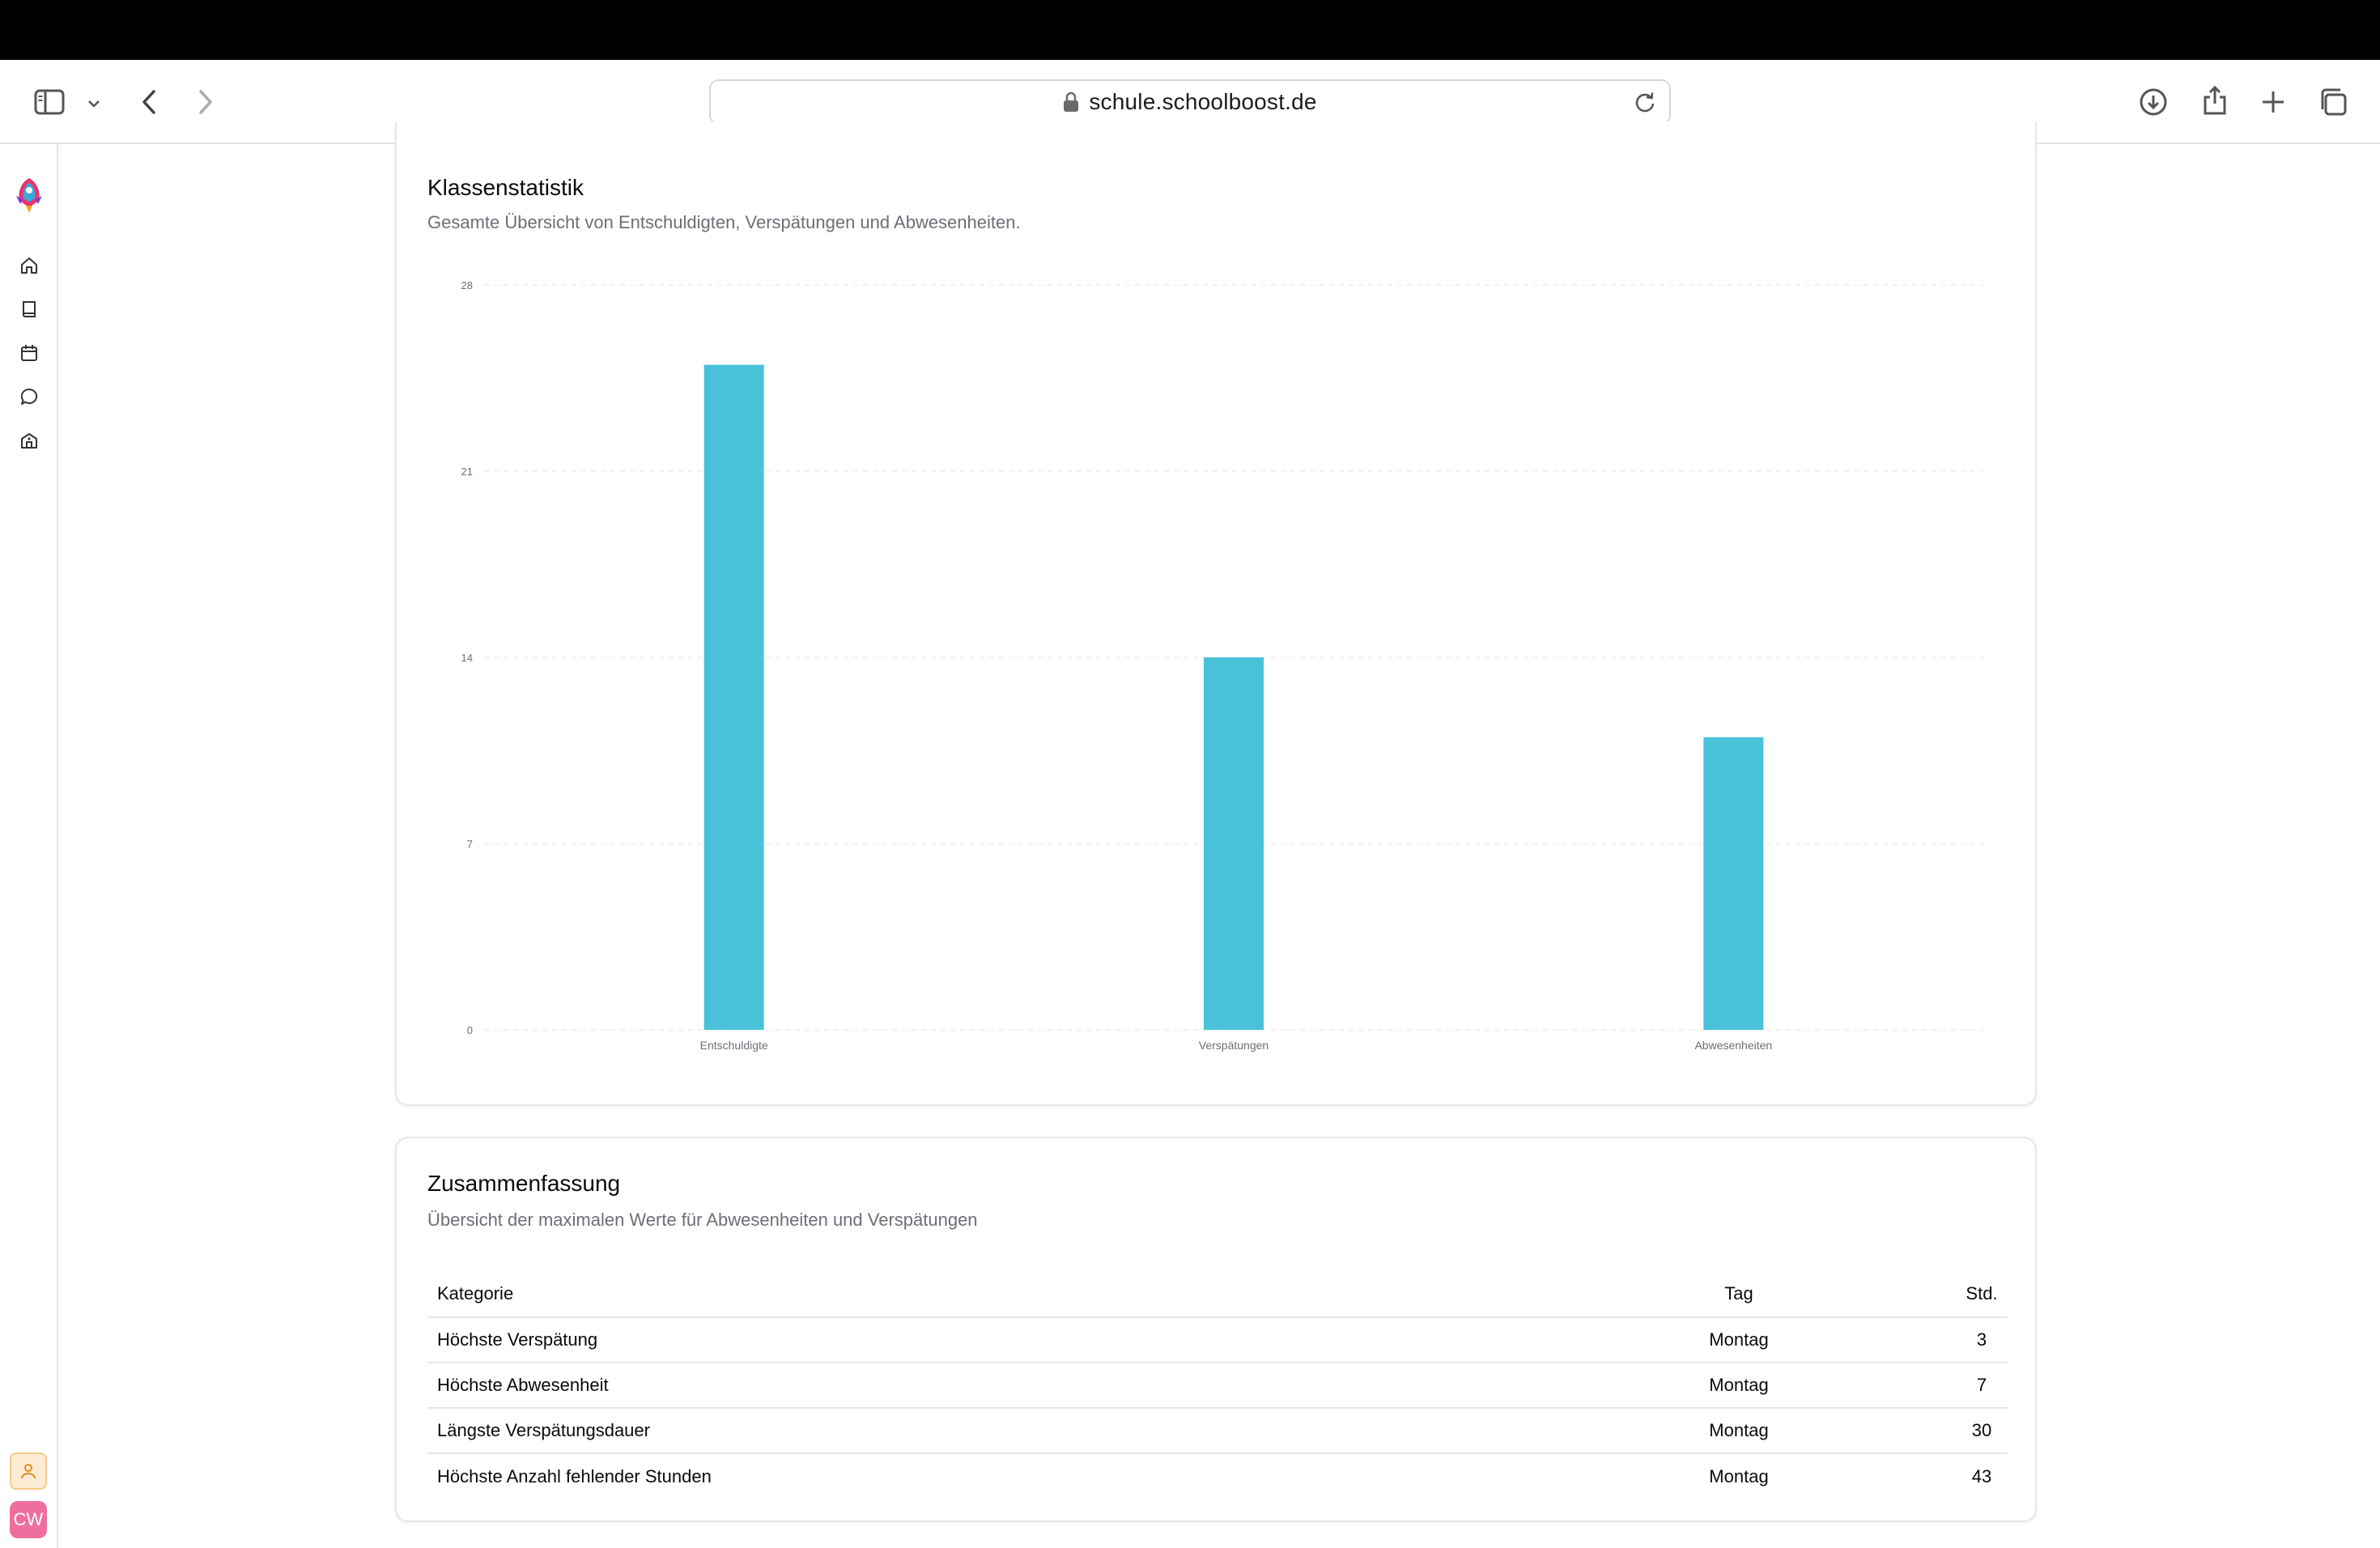 The image size is (2380, 1548). Describe the element at coordinates (2273, 102) in the screenshot. I see `new-tab-icon` at that location.